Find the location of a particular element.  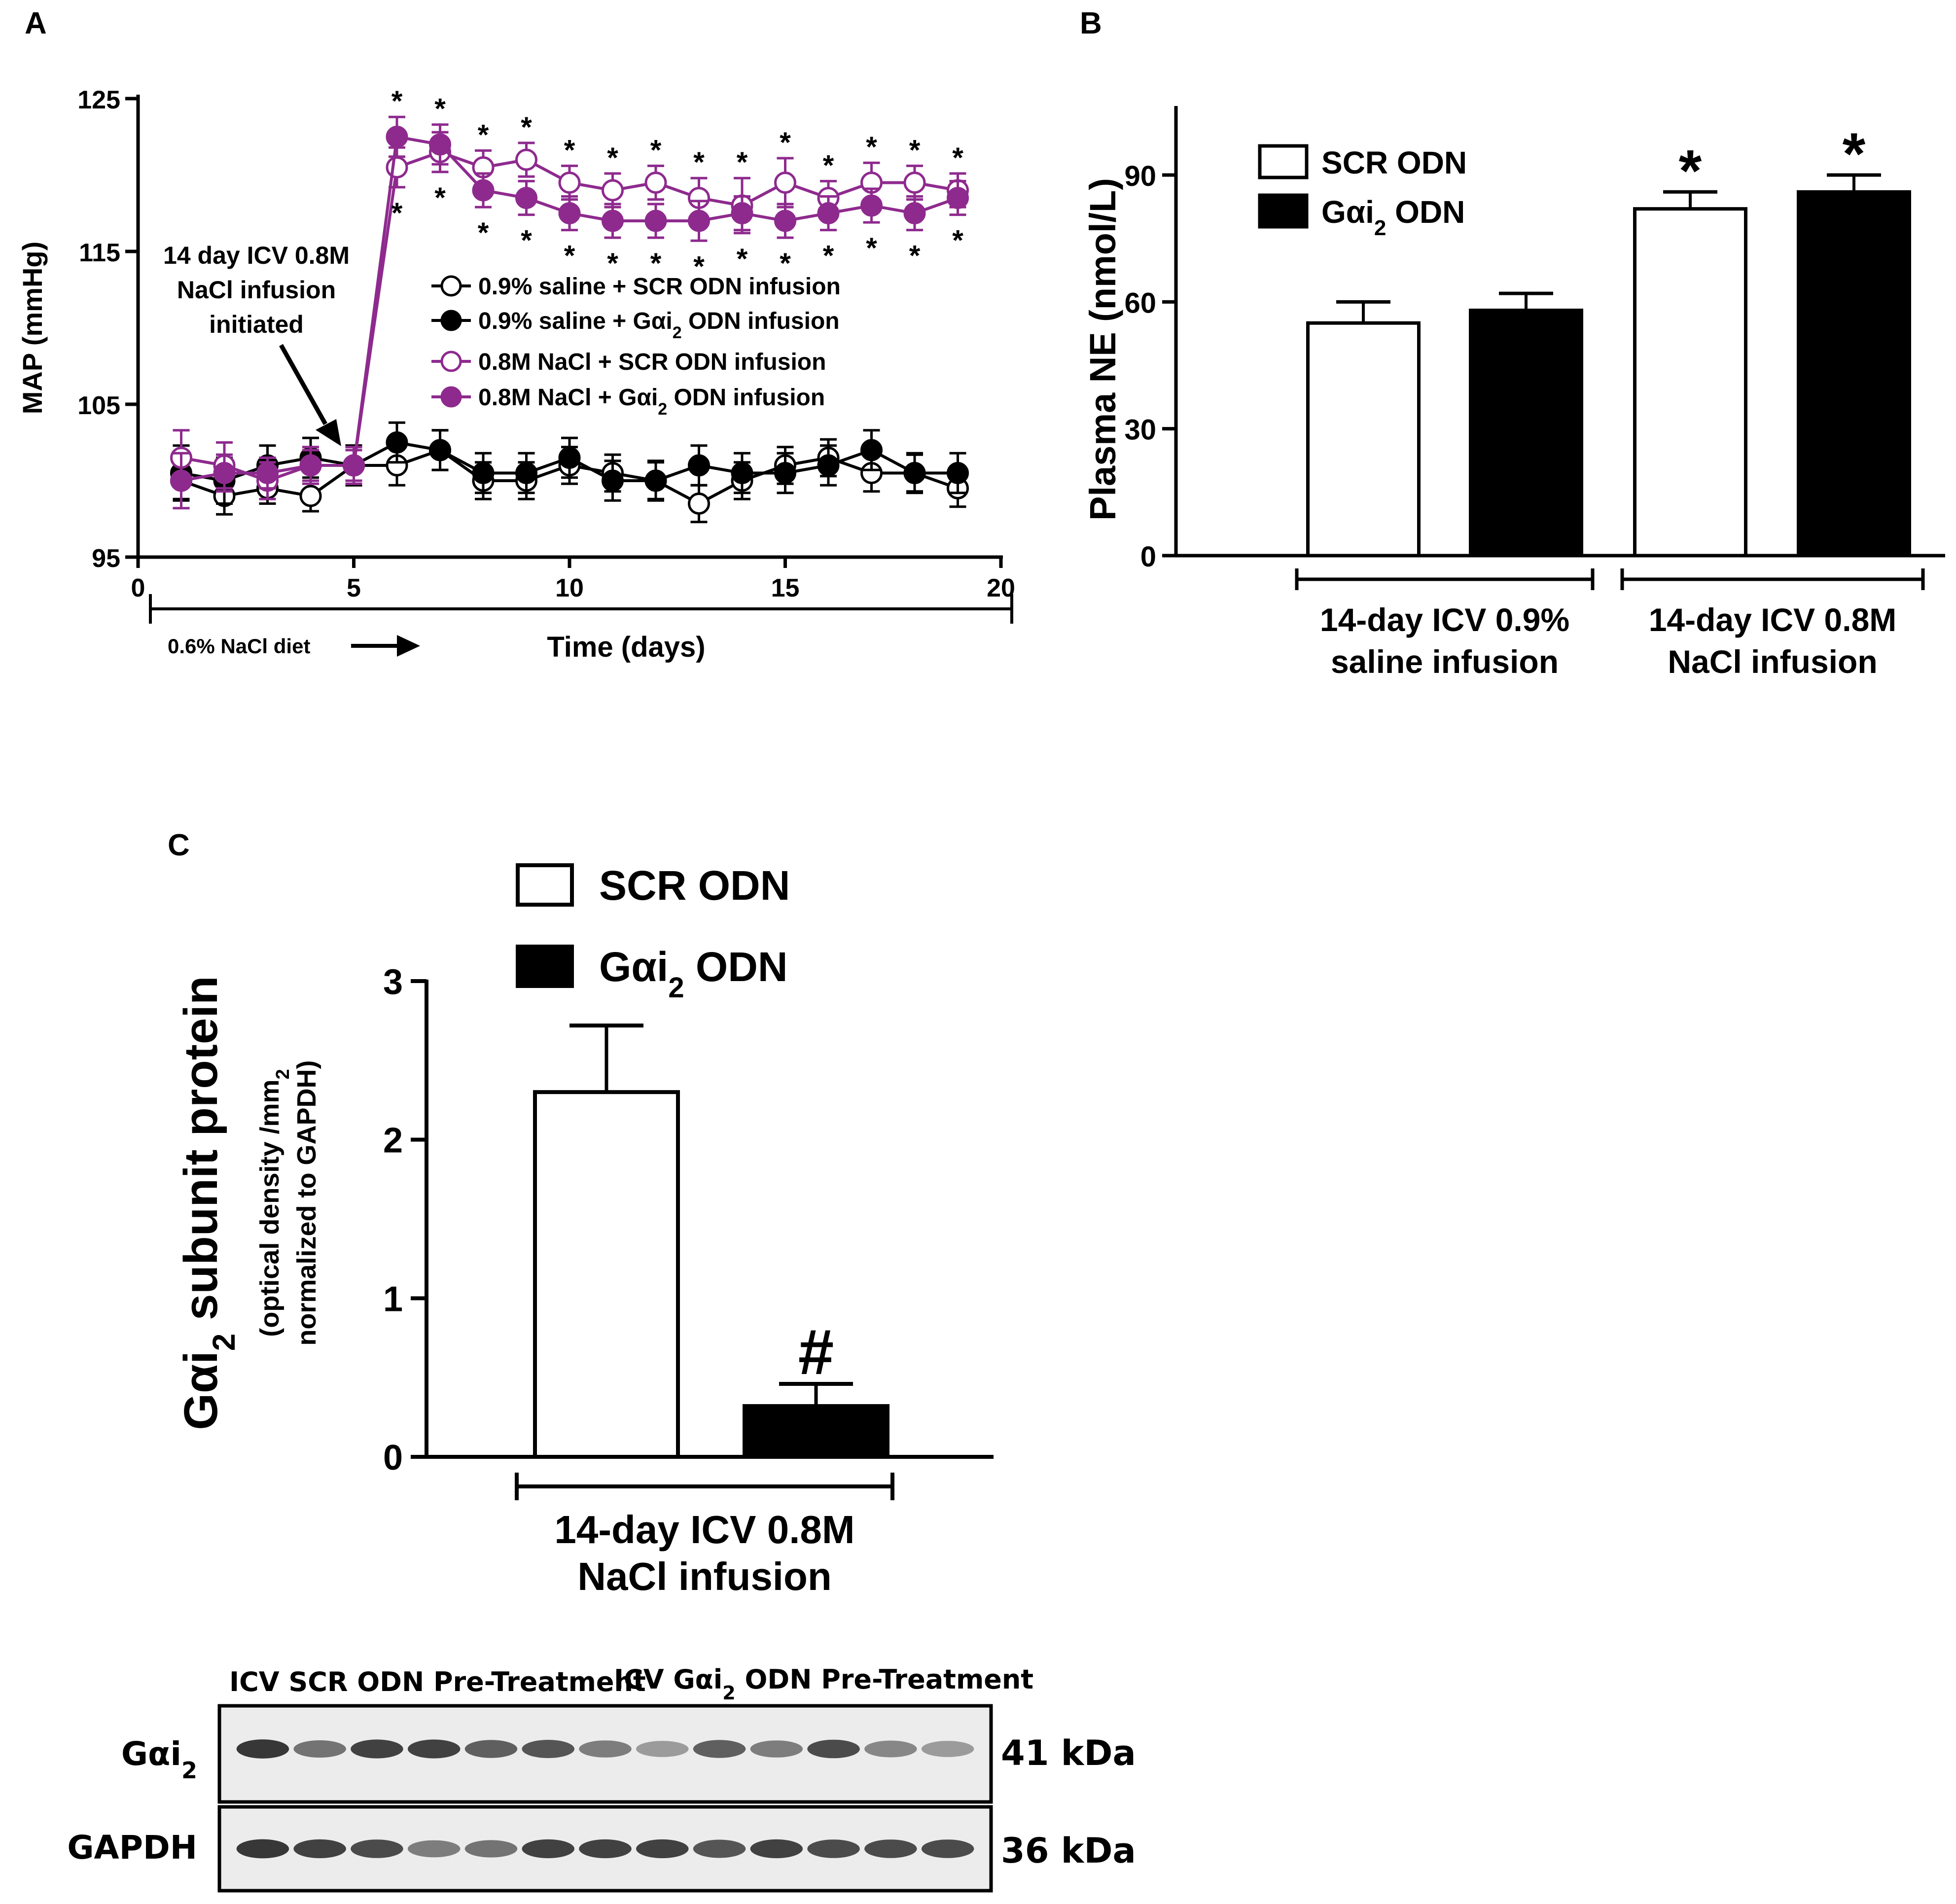

a-y-tick-label: 95 is located at coordinates (106, 558).